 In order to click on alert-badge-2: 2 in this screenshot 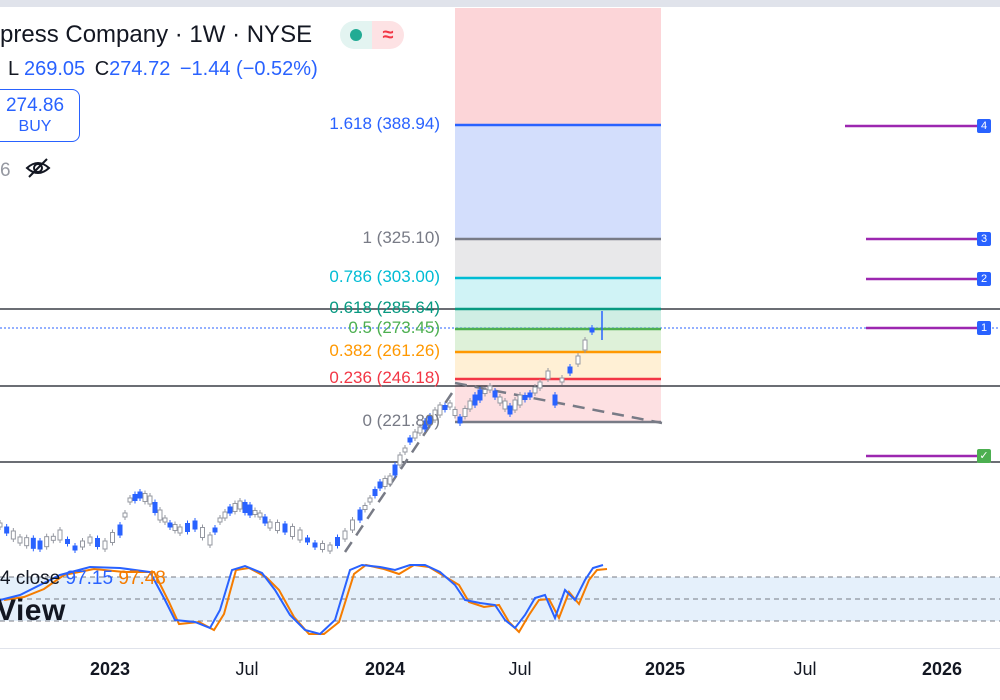, I will do `click(984, 279)`.